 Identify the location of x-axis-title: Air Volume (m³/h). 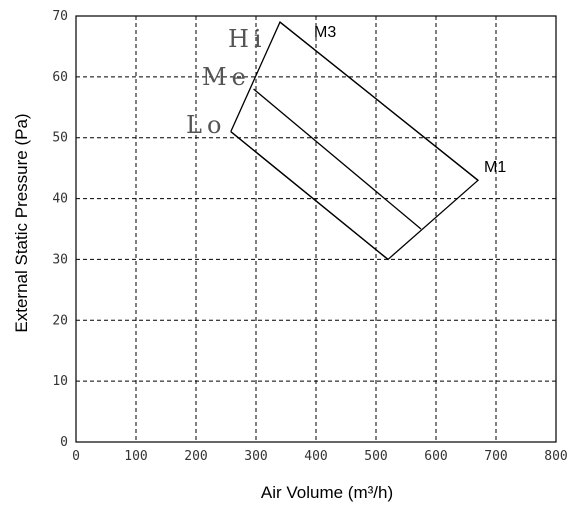
(327, 492).